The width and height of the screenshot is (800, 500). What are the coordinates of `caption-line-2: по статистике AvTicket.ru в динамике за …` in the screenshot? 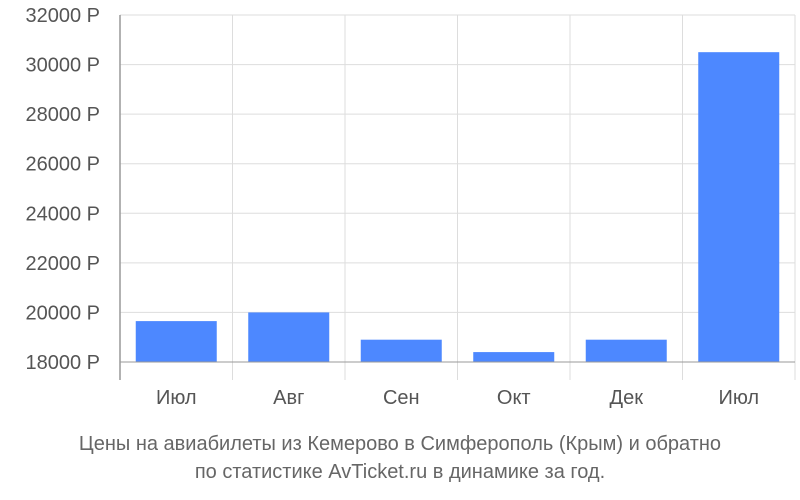 It's located at (400, 472).